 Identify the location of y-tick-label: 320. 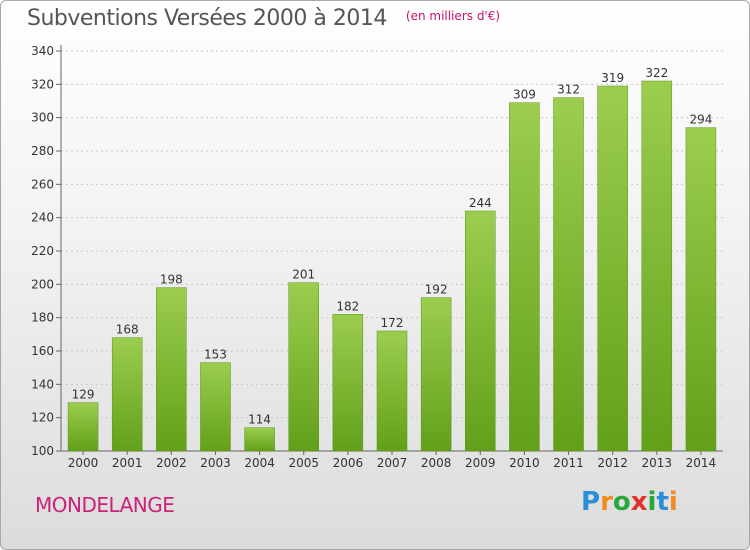
(42, 84).